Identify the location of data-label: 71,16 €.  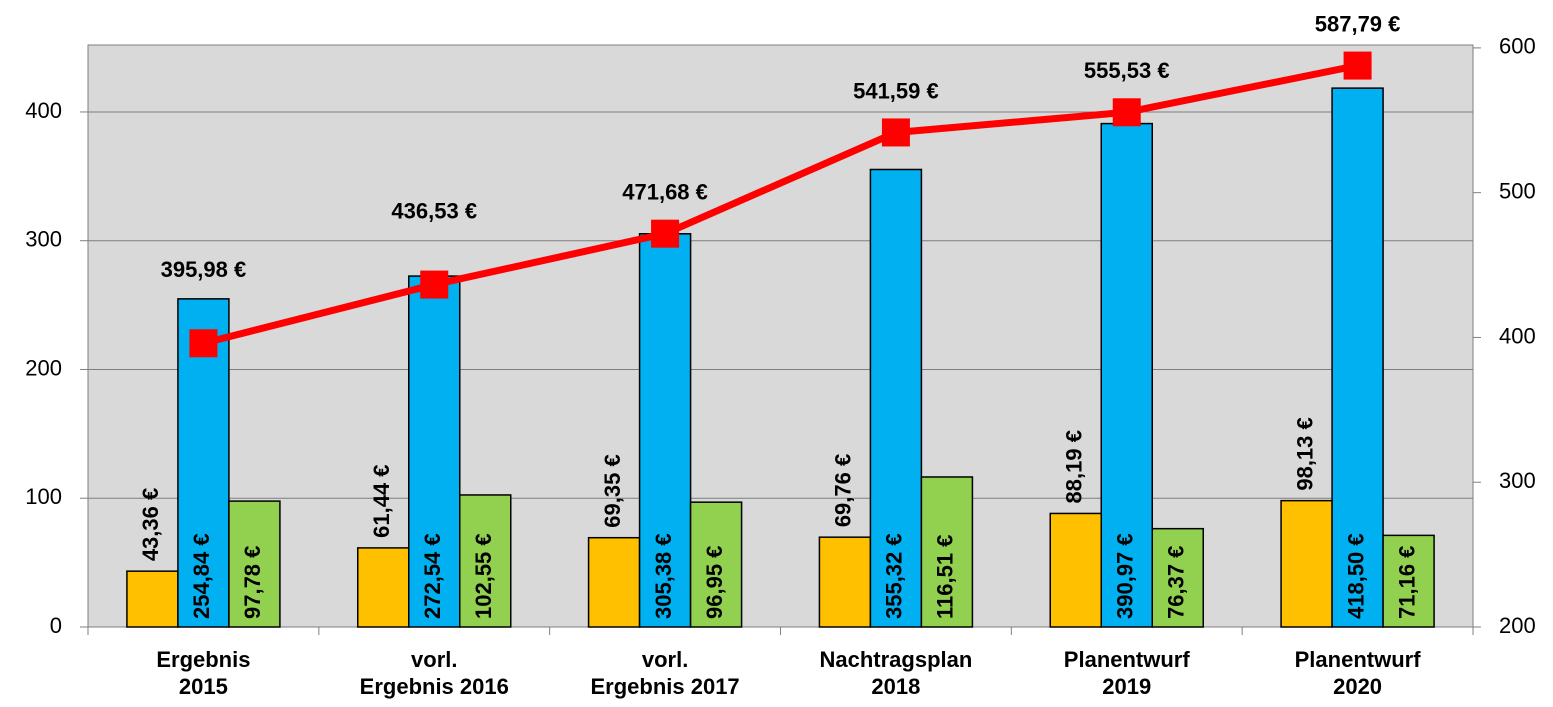
(1406, 582).